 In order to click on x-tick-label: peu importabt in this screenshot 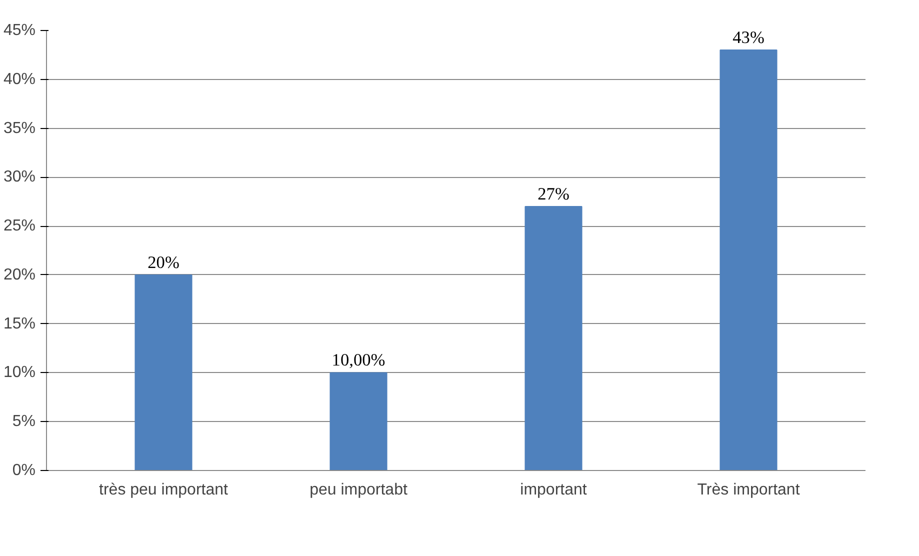, I will do `click(359, 490)`.